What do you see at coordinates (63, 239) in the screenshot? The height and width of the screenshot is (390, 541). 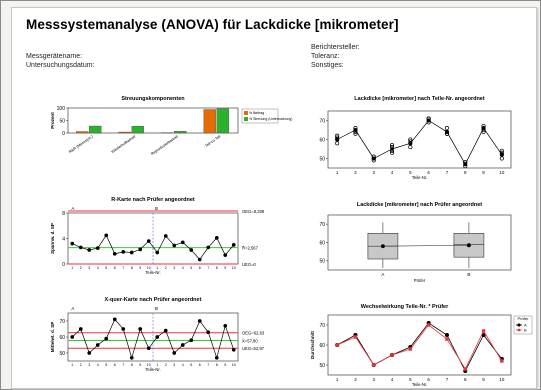 I see `rkarte-ytick-label: 4` at bounding box center [63, 239].